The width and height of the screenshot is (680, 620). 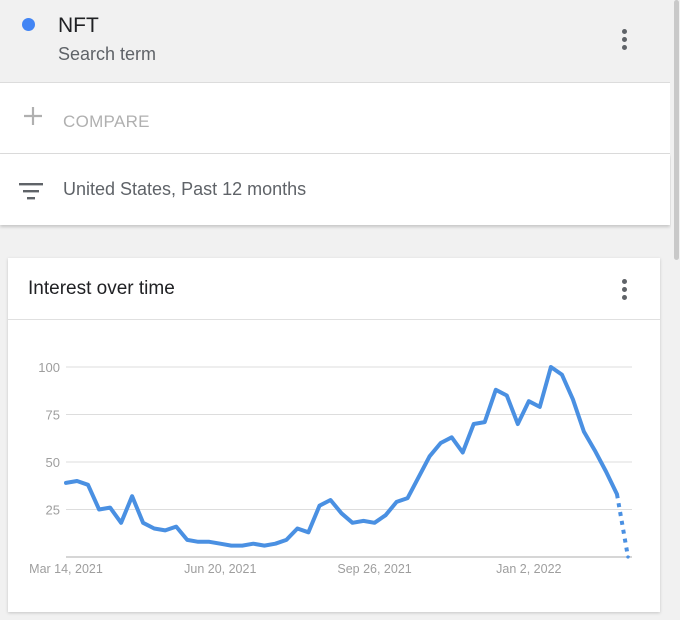 I want to click on compare-label: COMPARE, so click(x=106, y=121).